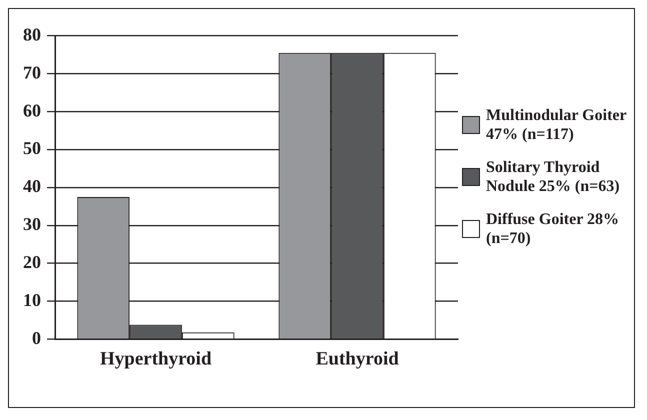  What do you see at coordinates (156, 359) in the screenshot?
I see `x-tick-label: Hyperthyroid` at bounding box center [156, 359].